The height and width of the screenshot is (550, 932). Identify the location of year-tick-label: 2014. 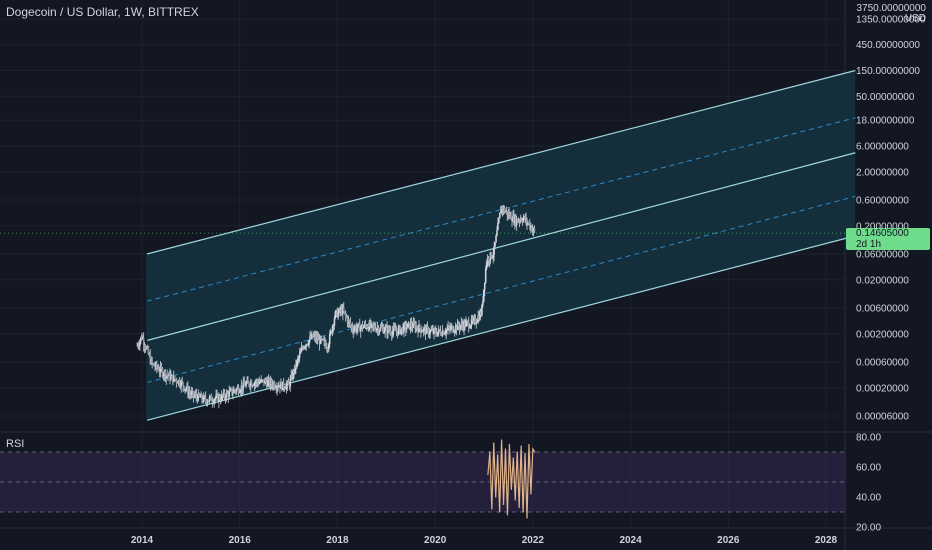
(142, 540).